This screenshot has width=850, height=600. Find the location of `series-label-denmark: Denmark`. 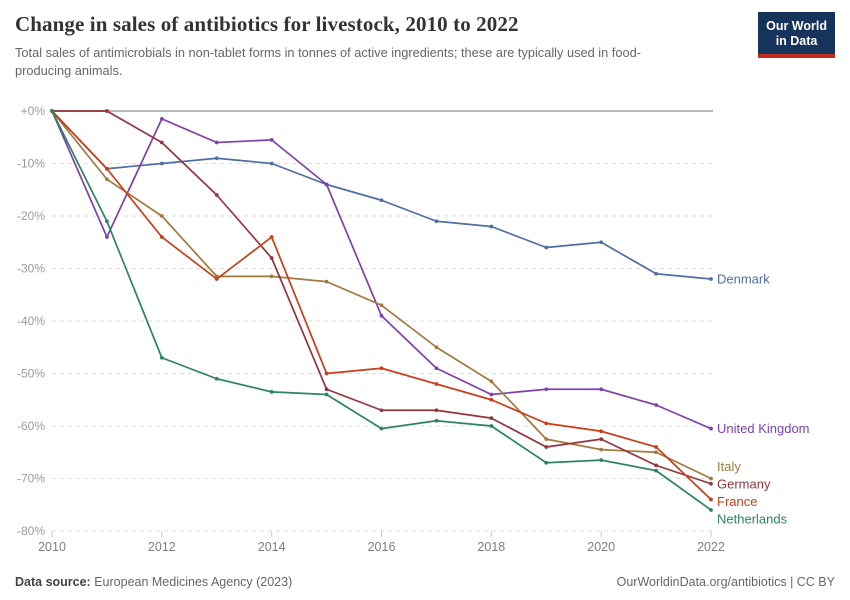

series-label-denmark: Denmark is located at coordinates (743, 279).